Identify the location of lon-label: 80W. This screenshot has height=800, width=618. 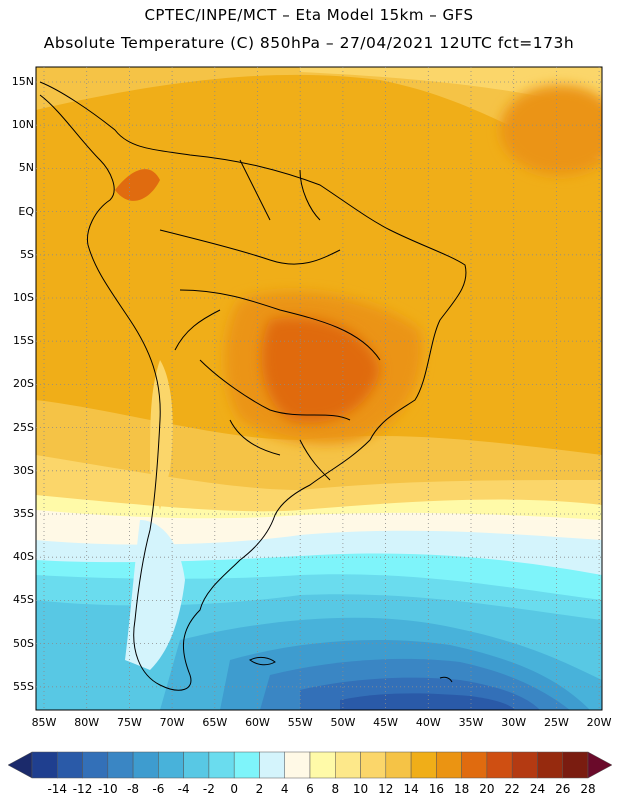
(87, 722).